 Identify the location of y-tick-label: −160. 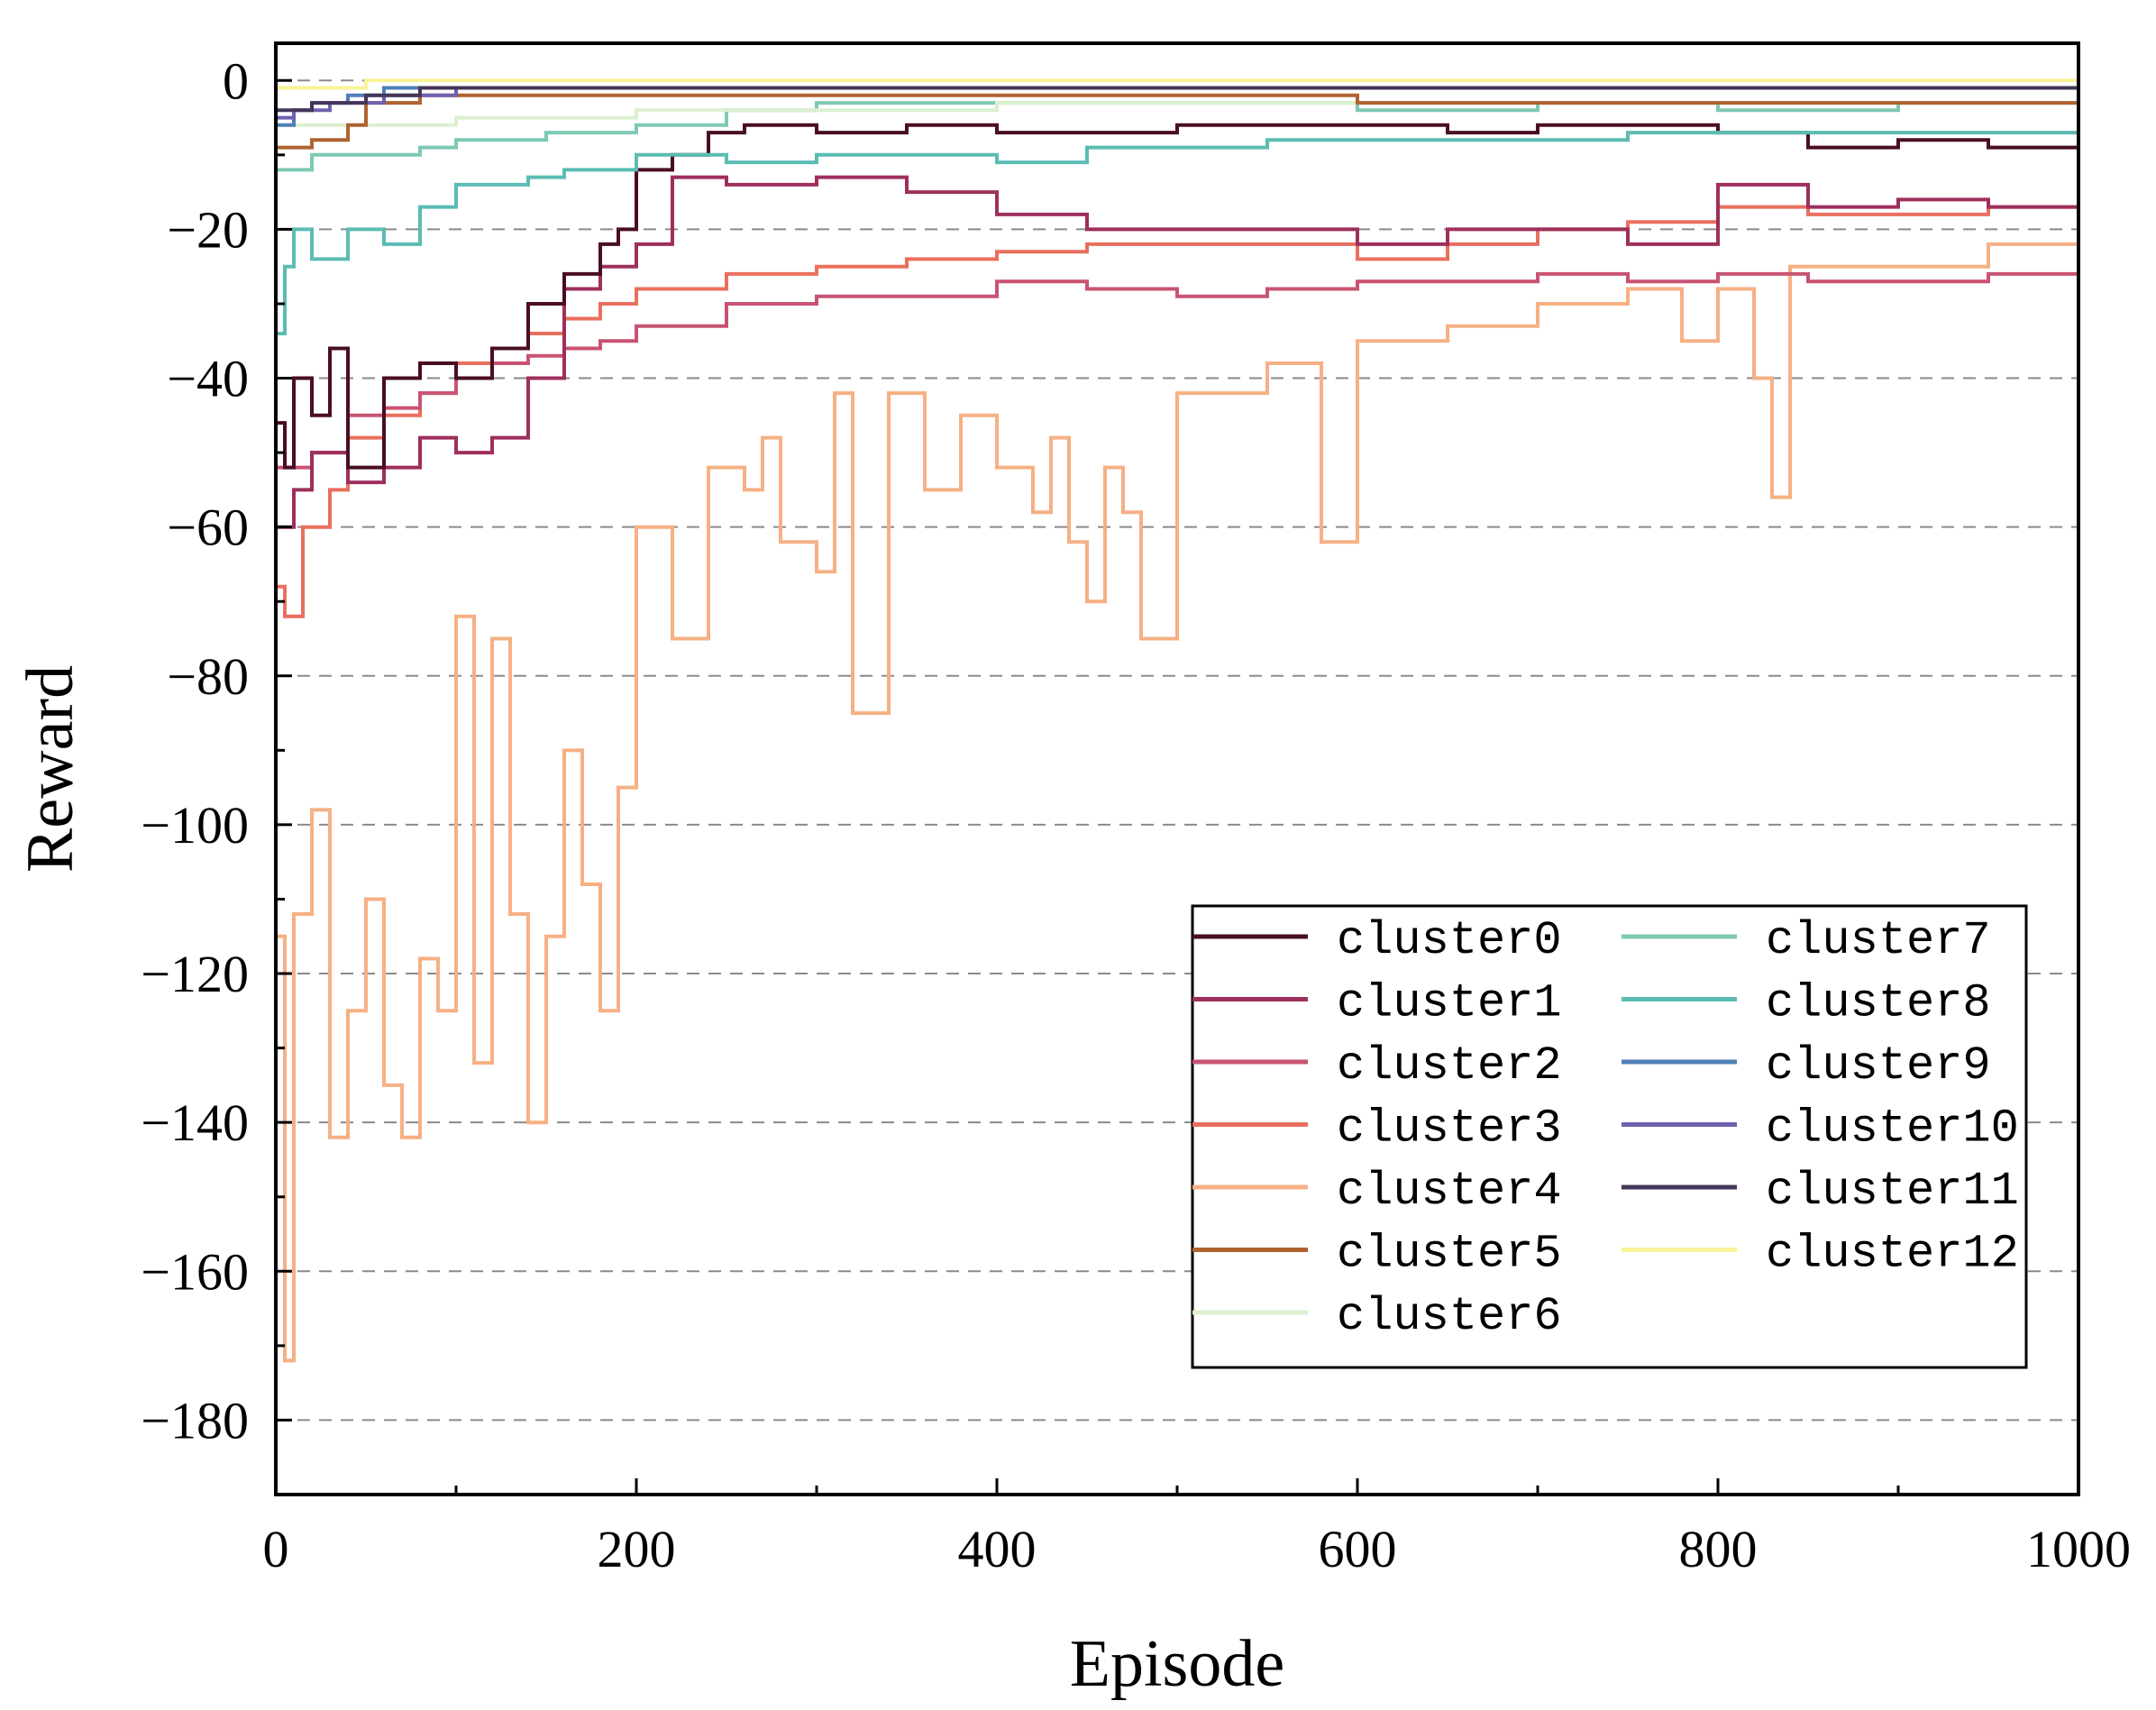
(195, 1271).